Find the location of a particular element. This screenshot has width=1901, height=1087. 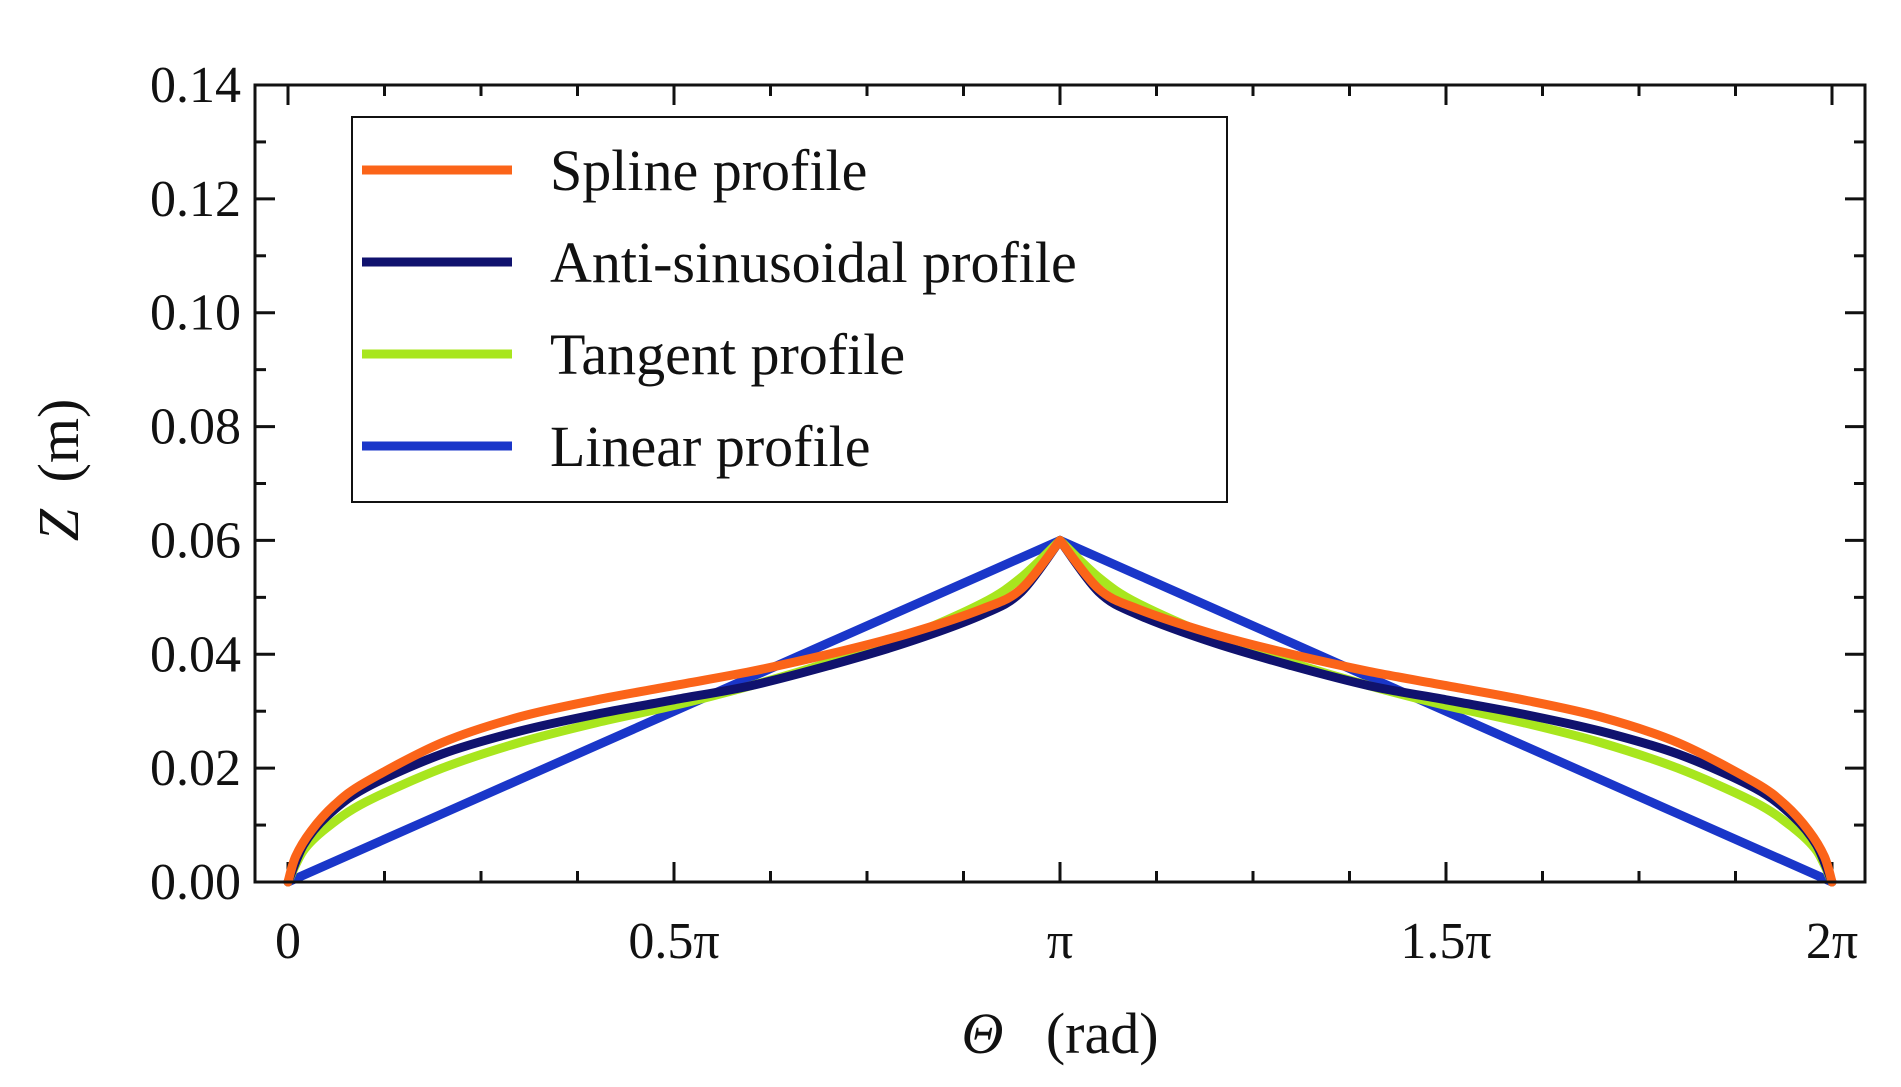

y-axis-title: Z (m) is located at coordinates (58, 470).